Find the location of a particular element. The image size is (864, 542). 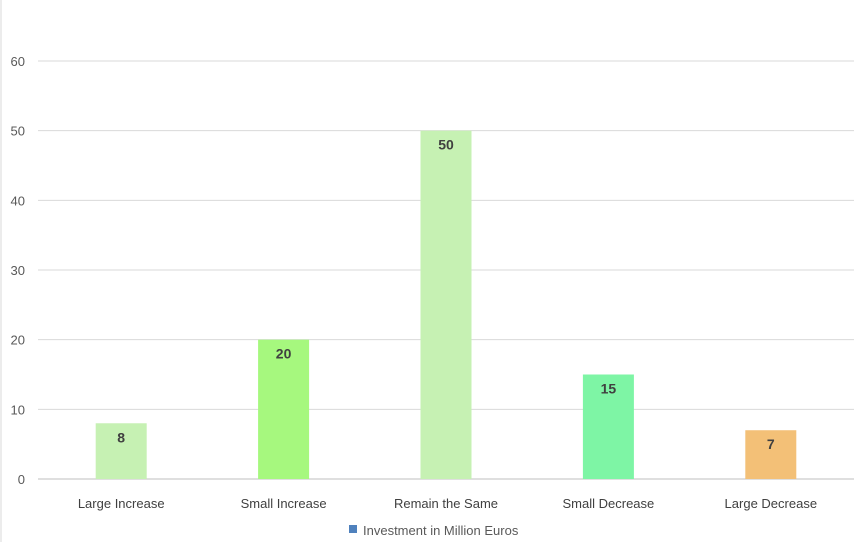

y-tick-label: 50 is located at coordinates (18, 131).